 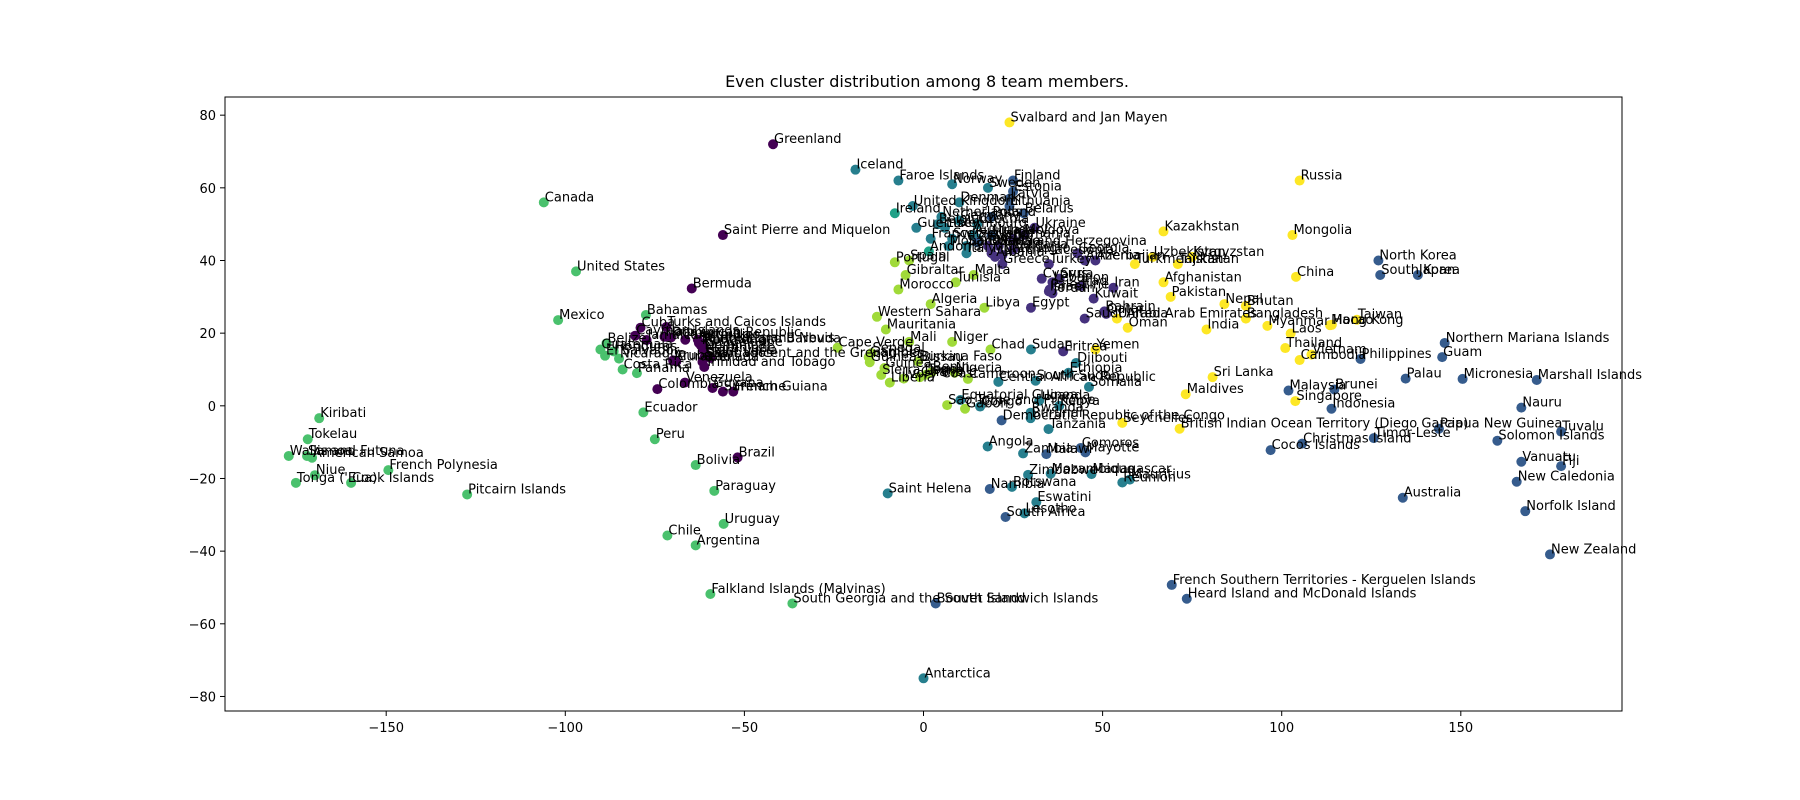 I want to click on point-label: Croatia, so click(x=1001, y=237).